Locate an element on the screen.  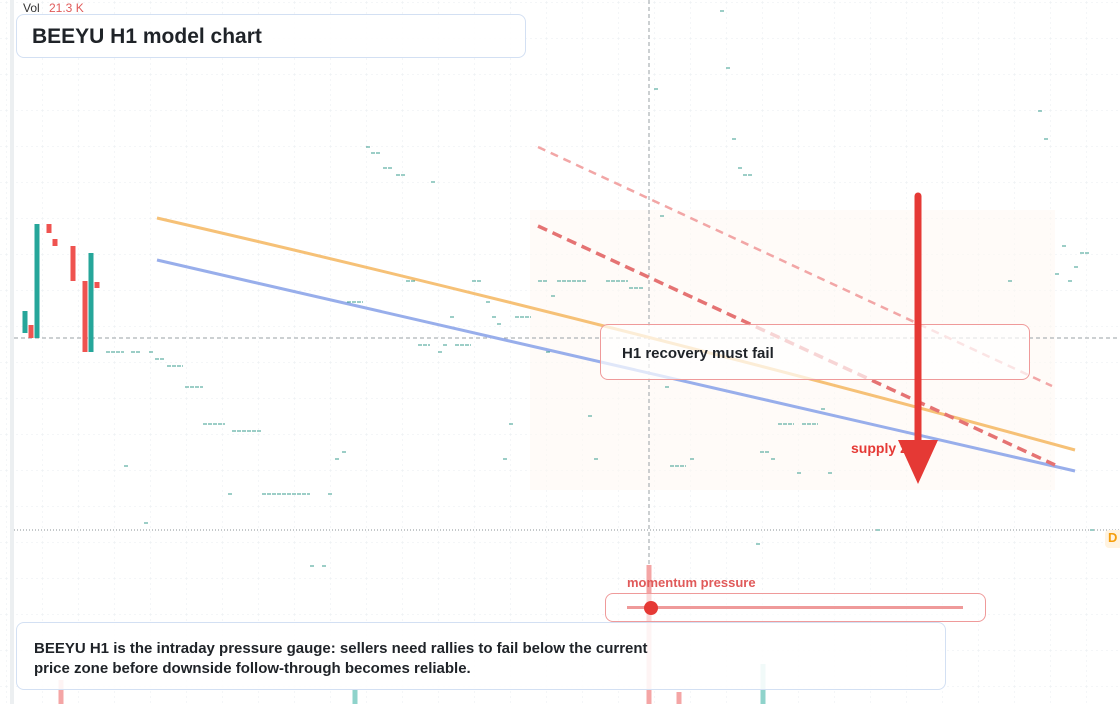
edge-tag: D is located at coordinates (1112, 539).